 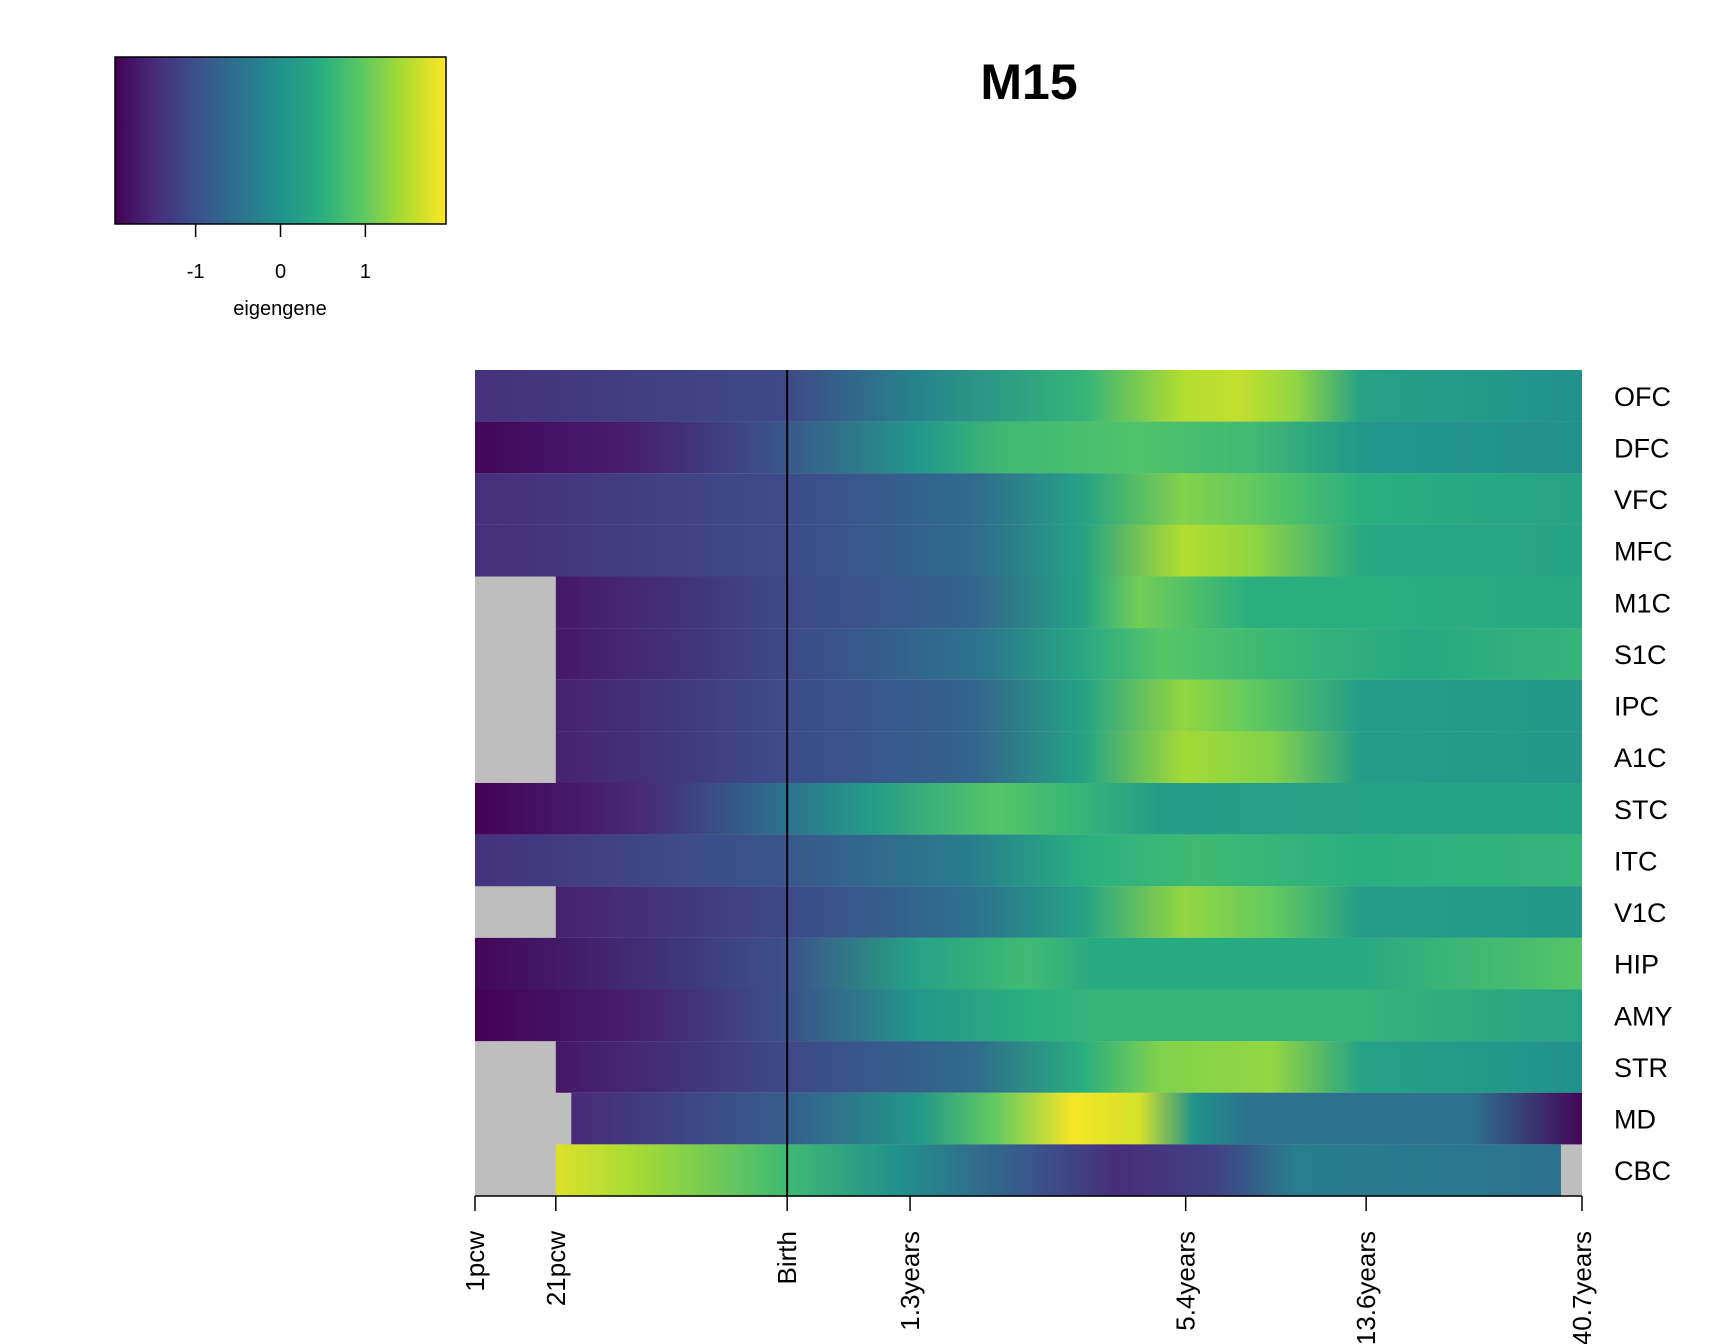 What do you see at coordinates (1068, 654) in the screenshot?
I see `heatmap-row-s1c` at bounding box center [1068, 654].